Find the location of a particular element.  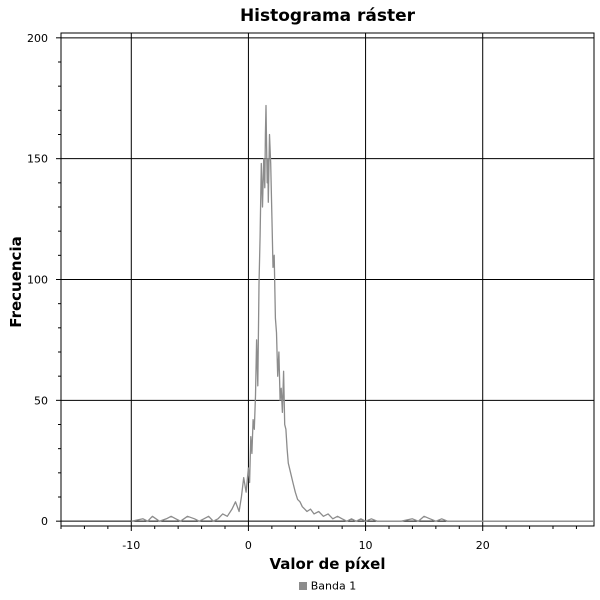

x-axis-label: Valor de píxel is located at coordinates (327, 564).